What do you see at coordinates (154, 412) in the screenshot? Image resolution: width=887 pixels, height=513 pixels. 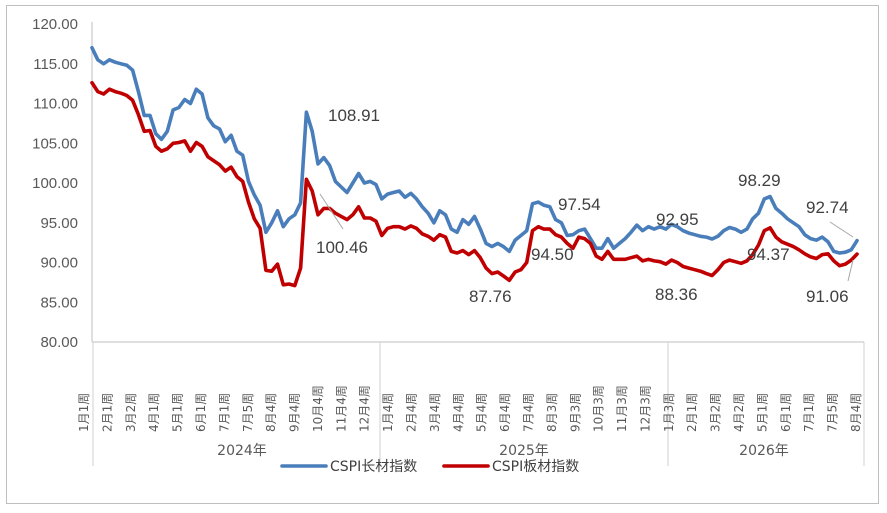 I see `x-tick-label: 4月1周` at bounding box center [154, 412].